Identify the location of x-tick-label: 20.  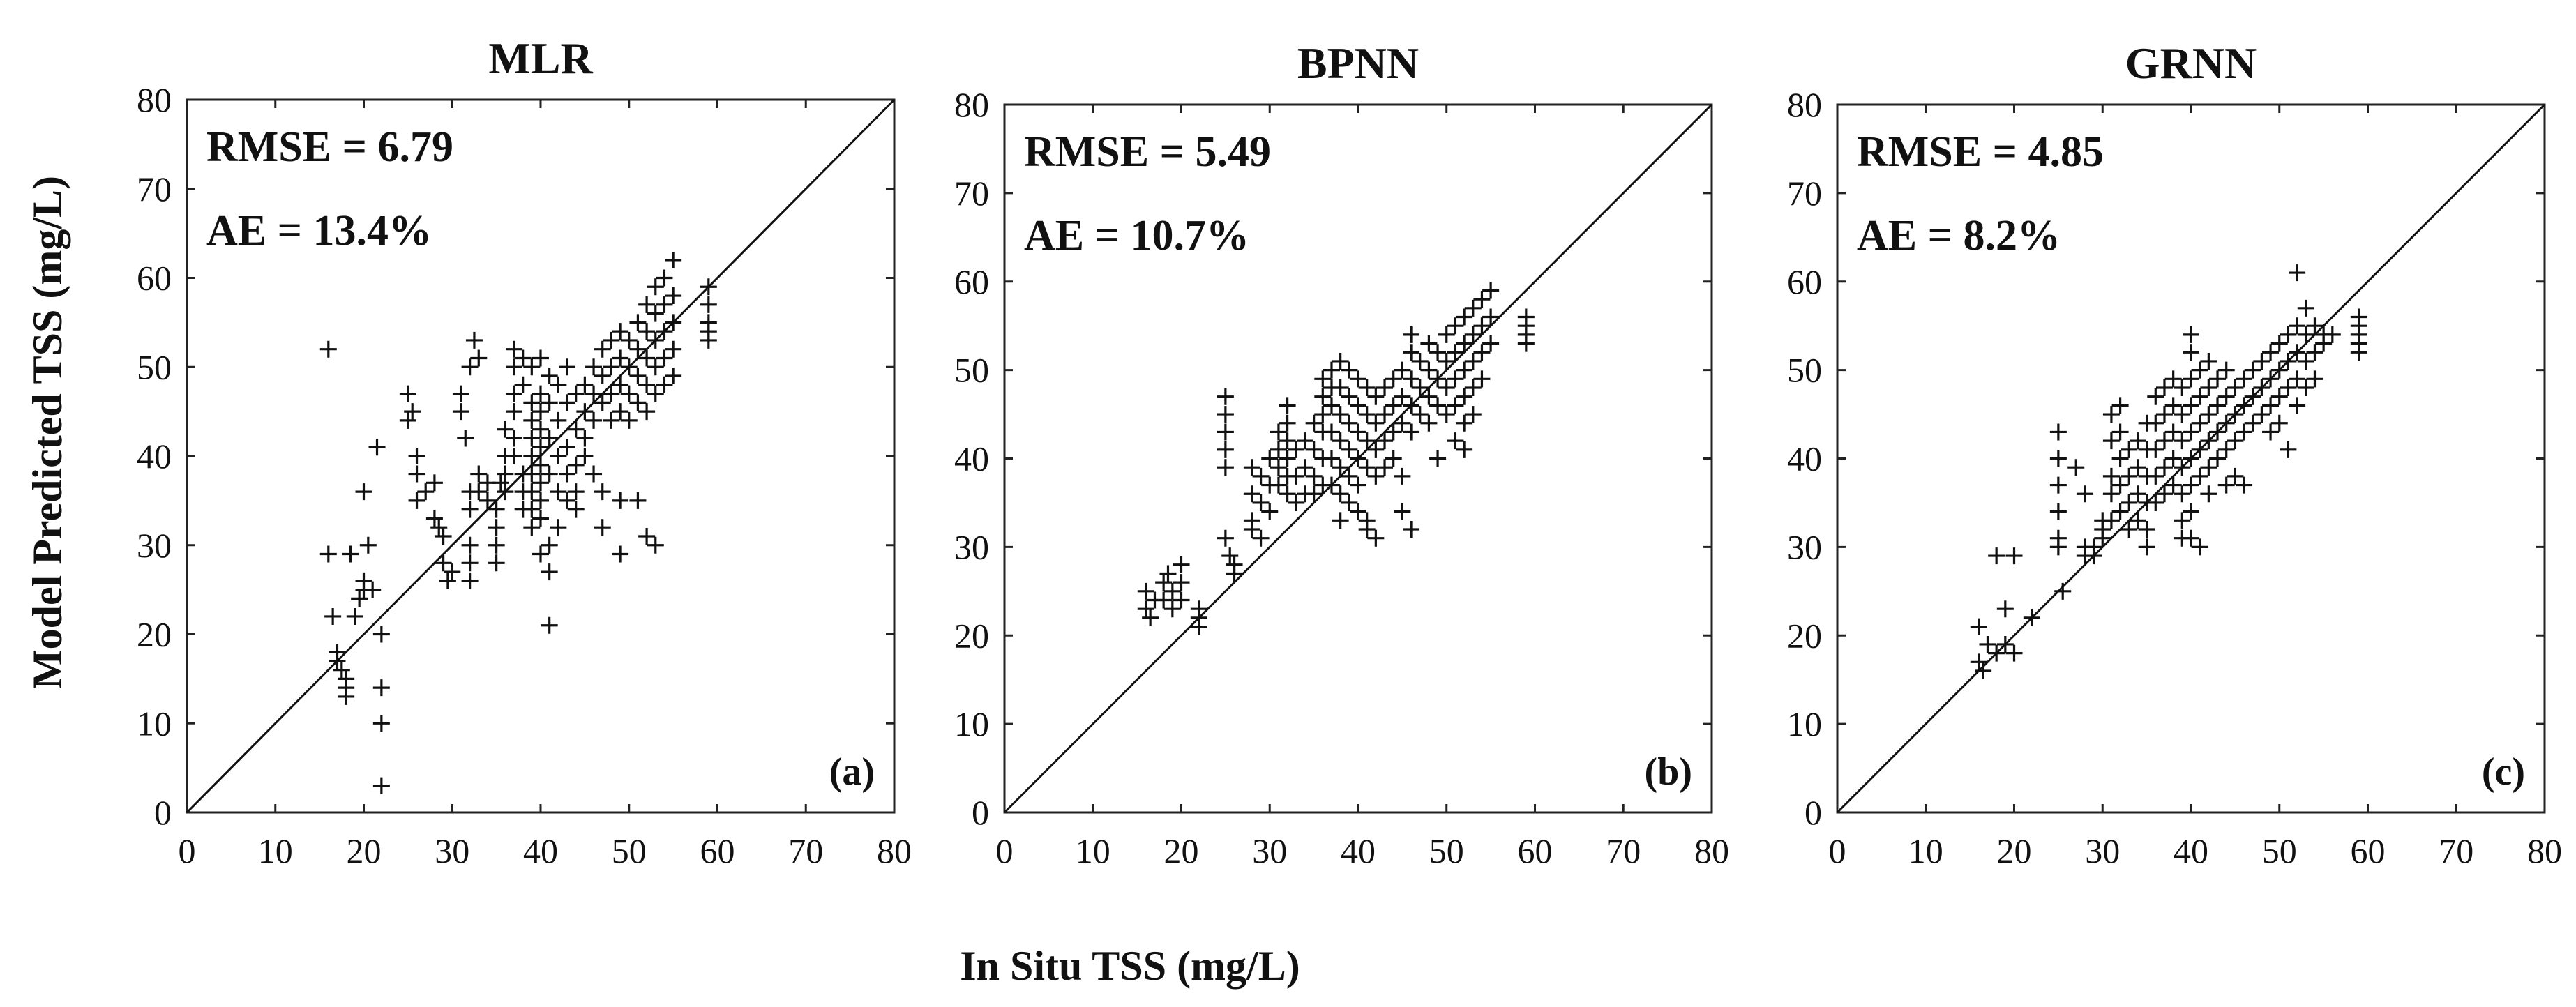
(2014, 850).